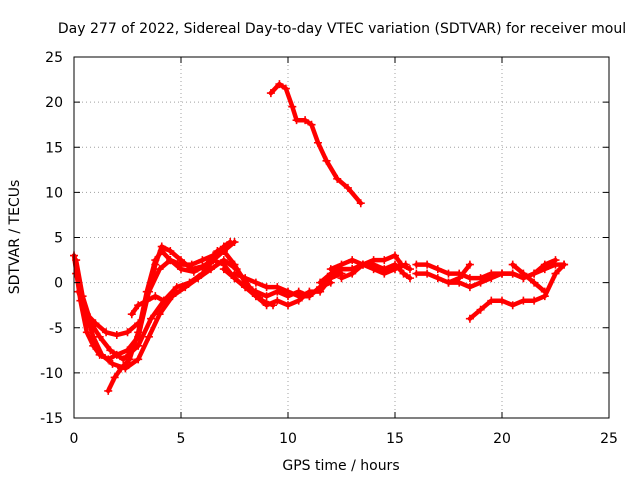 This screenshot has height=484, width=640. I want to click on x-tick-label: 10, so click(288, 439).